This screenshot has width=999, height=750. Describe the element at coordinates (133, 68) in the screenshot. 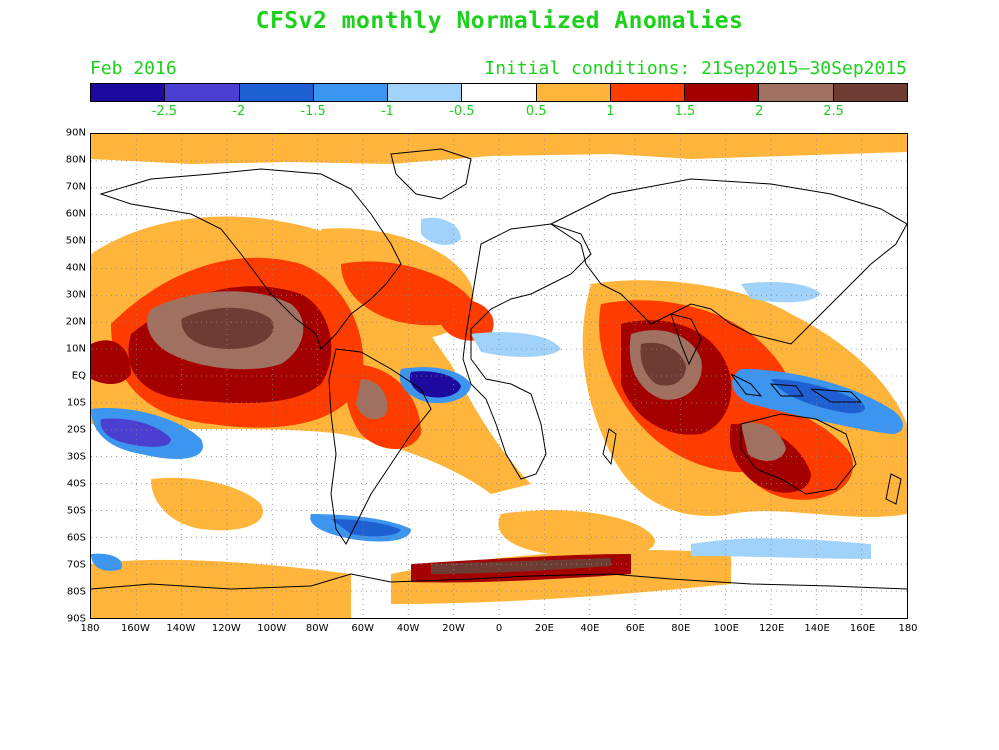

I see `forecast-month: Feb 2016` at that location.